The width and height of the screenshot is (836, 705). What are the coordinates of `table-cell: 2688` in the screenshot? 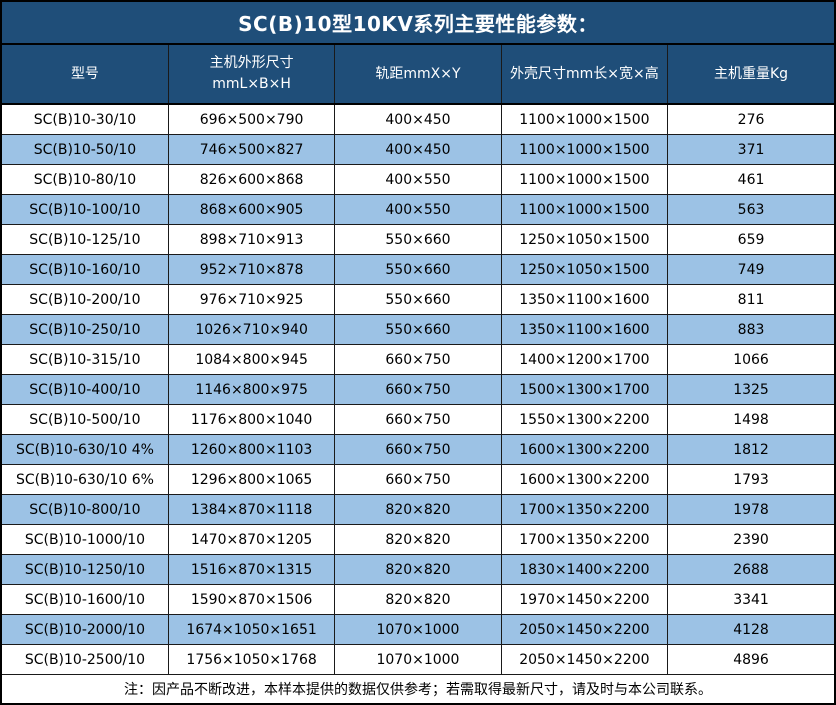 It's located at (750, 569).